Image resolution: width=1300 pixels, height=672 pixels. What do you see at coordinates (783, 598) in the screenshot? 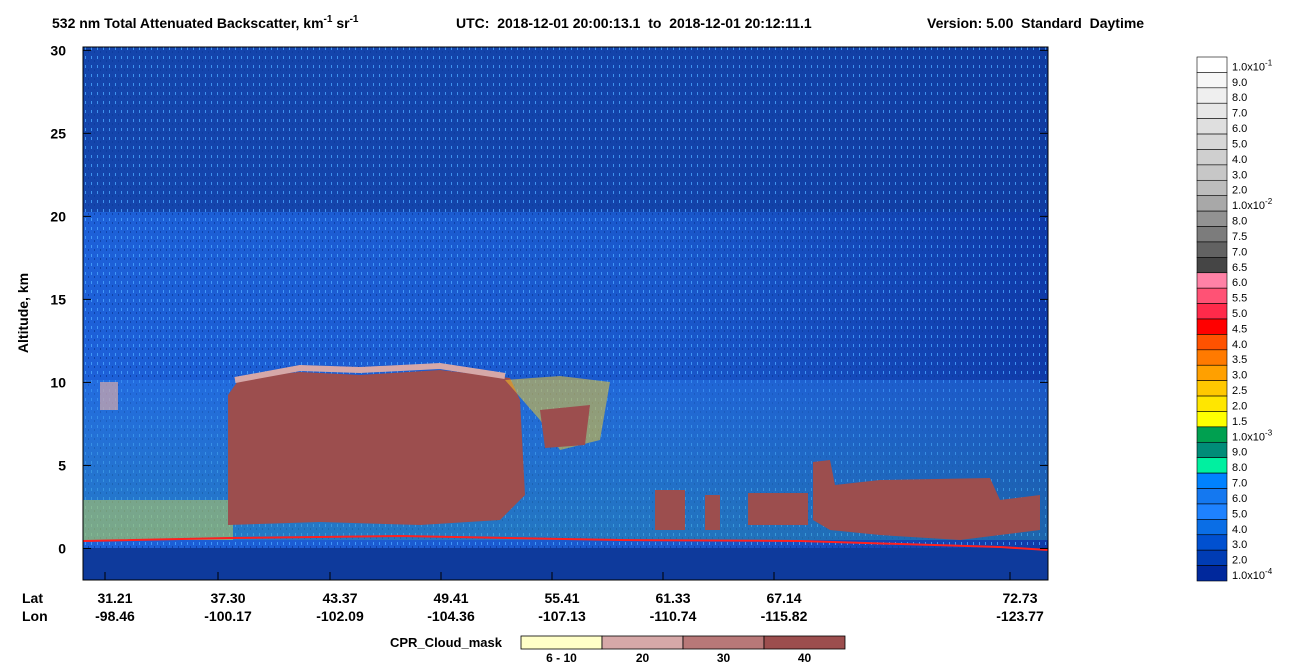
I see `x-tick-label: 67.14` at bounding box center [783, 598].